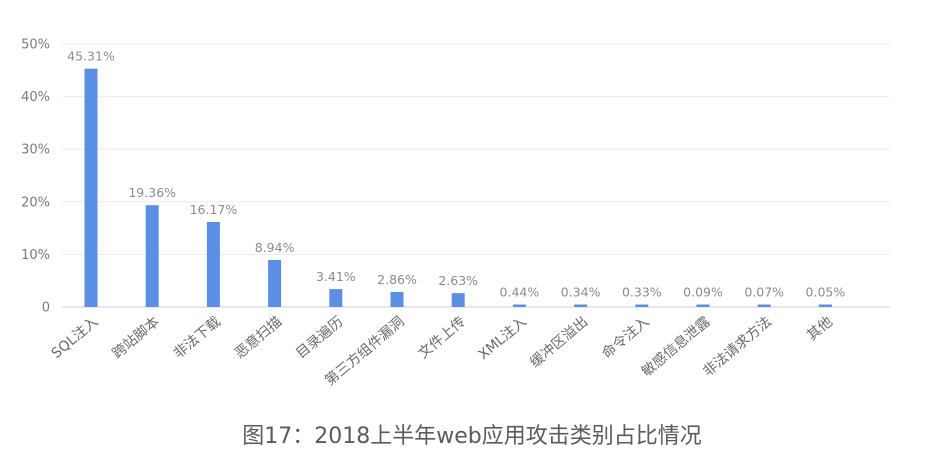 The image size is (944, 471). I want to click on data-label: 16.17%, so click(214, 209).